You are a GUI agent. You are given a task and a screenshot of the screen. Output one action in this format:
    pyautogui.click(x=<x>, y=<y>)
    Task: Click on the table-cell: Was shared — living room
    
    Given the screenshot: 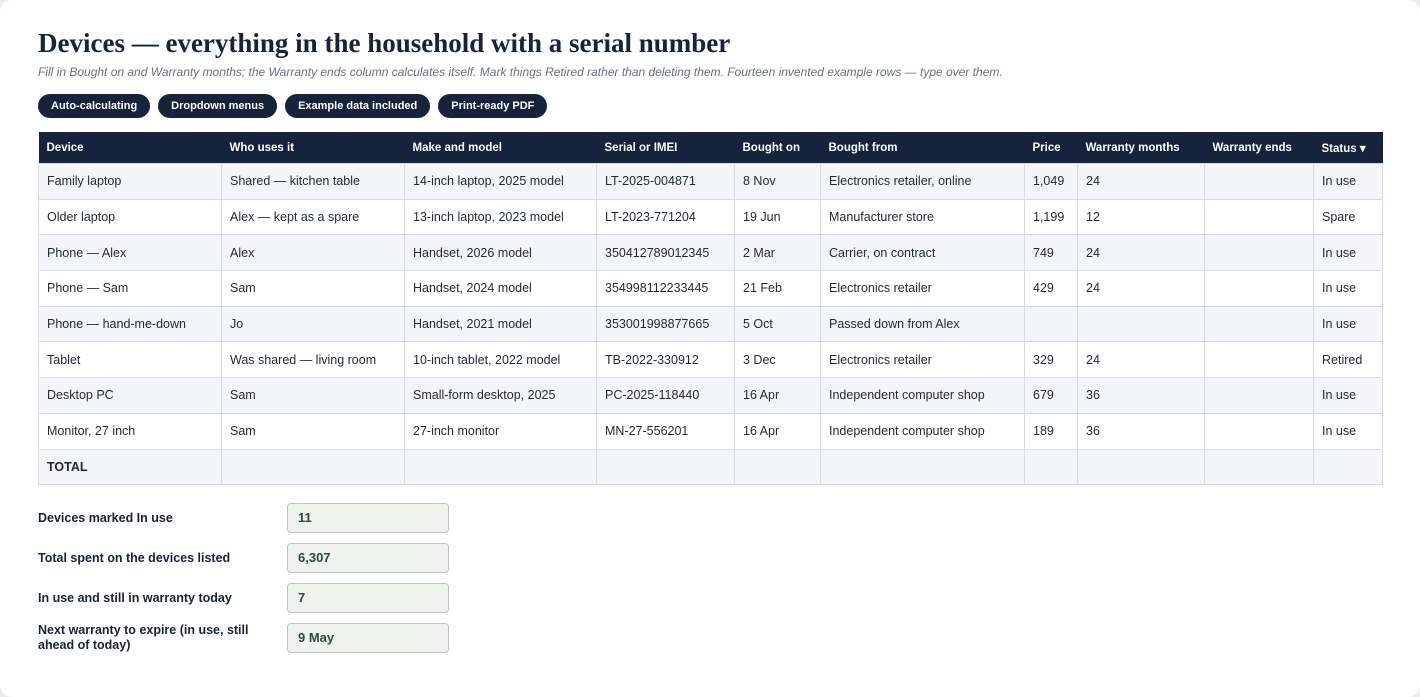 What is the action you would take?
    pyautogui.click(x=313, y=360)
    